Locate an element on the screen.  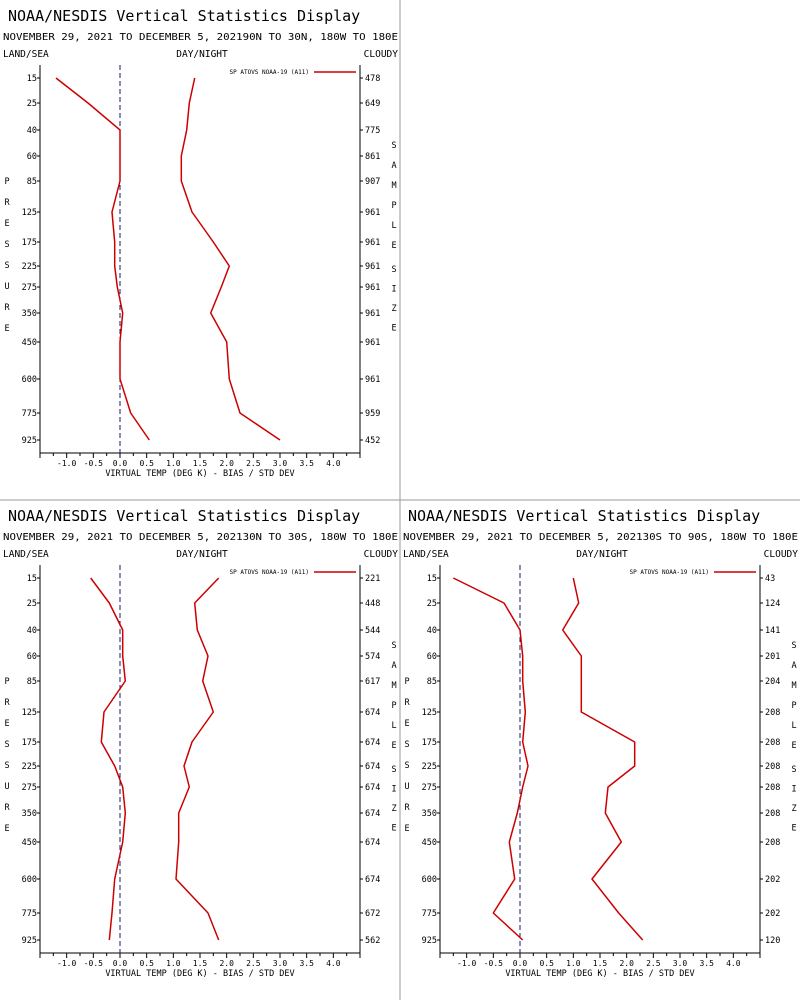
sample-size-label: 141 is located at coordinates (772, 631).